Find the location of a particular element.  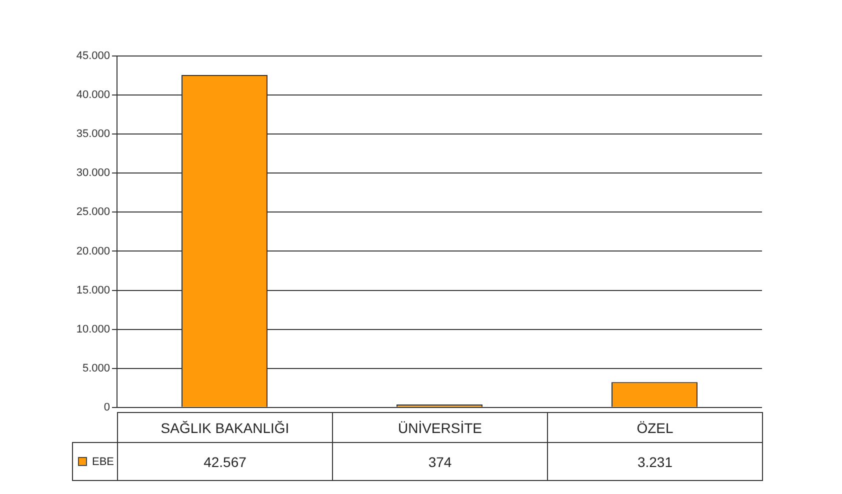

data-label: 42.567 is located at coordinates (225, 461).